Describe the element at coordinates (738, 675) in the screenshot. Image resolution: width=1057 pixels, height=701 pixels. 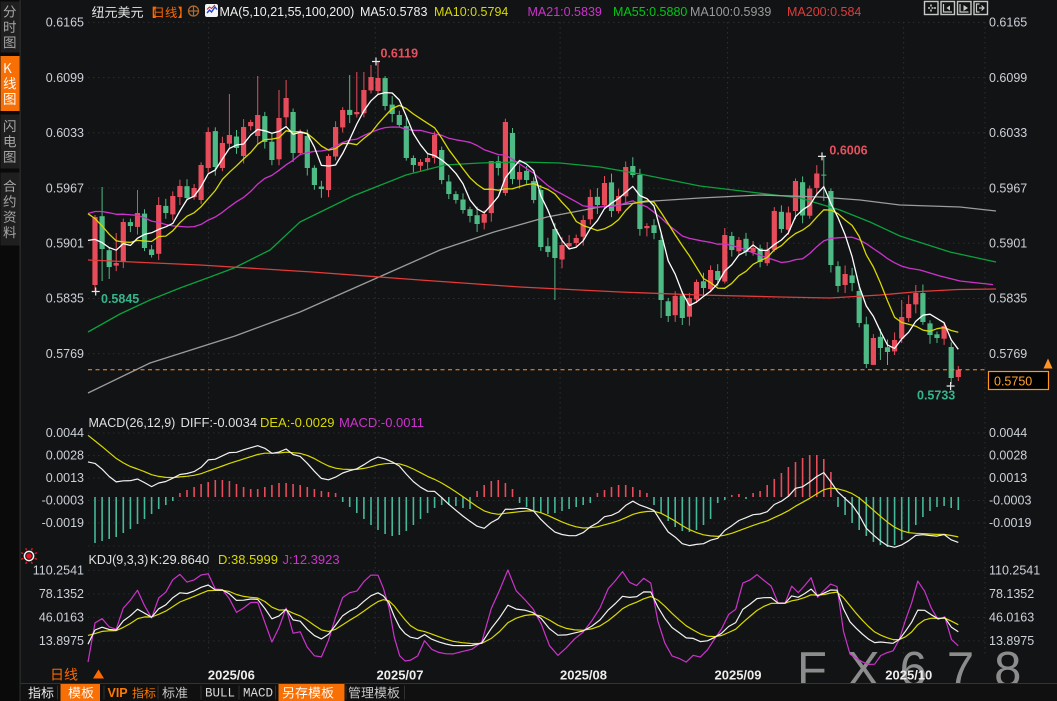
I see `svg-text: 2025/09` at that location.